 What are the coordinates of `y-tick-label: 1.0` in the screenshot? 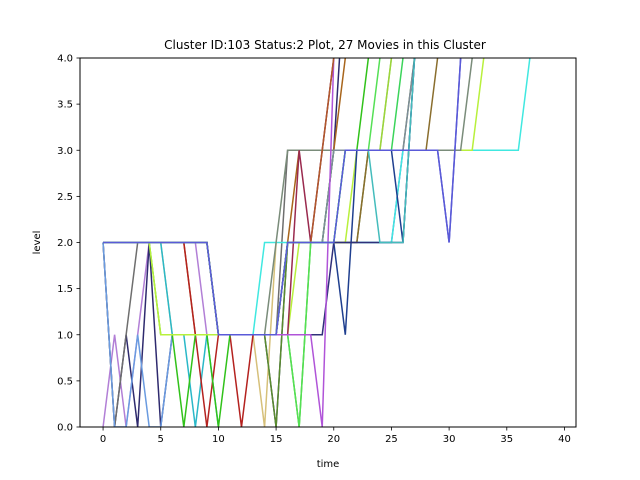 It's located at (65, 335).